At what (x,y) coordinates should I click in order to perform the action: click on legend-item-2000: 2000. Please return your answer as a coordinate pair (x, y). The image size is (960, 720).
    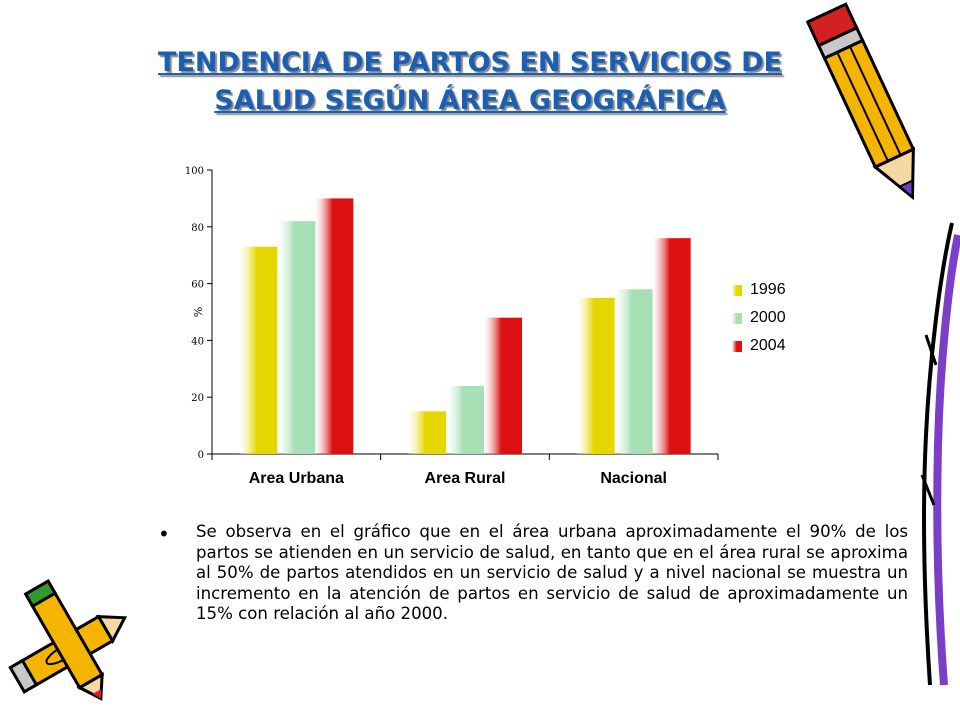
    Looking at the image, I should click on (769, 318).